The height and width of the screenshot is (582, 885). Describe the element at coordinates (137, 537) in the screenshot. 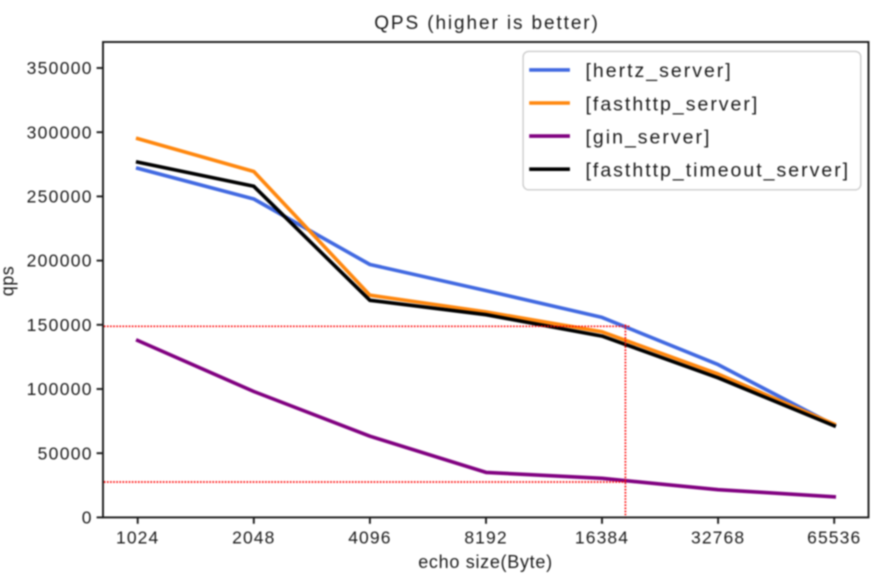

I see `svg-text: 1024` at that location.